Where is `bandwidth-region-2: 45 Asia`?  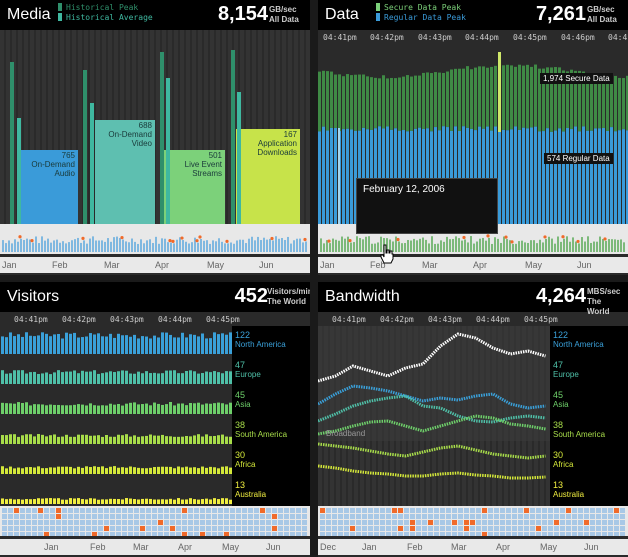 bandwidth-region-2: 45 Asia is located at coordinates (561, 399).